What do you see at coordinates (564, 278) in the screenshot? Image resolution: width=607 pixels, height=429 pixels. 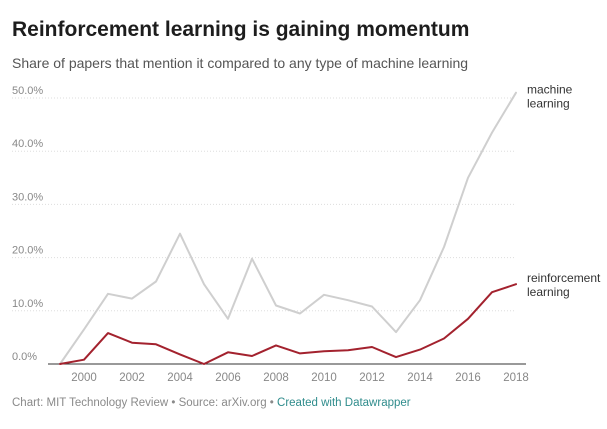 I see `series-label-reinforcement-learning: reinforcement` at bounding box center [564, 278].